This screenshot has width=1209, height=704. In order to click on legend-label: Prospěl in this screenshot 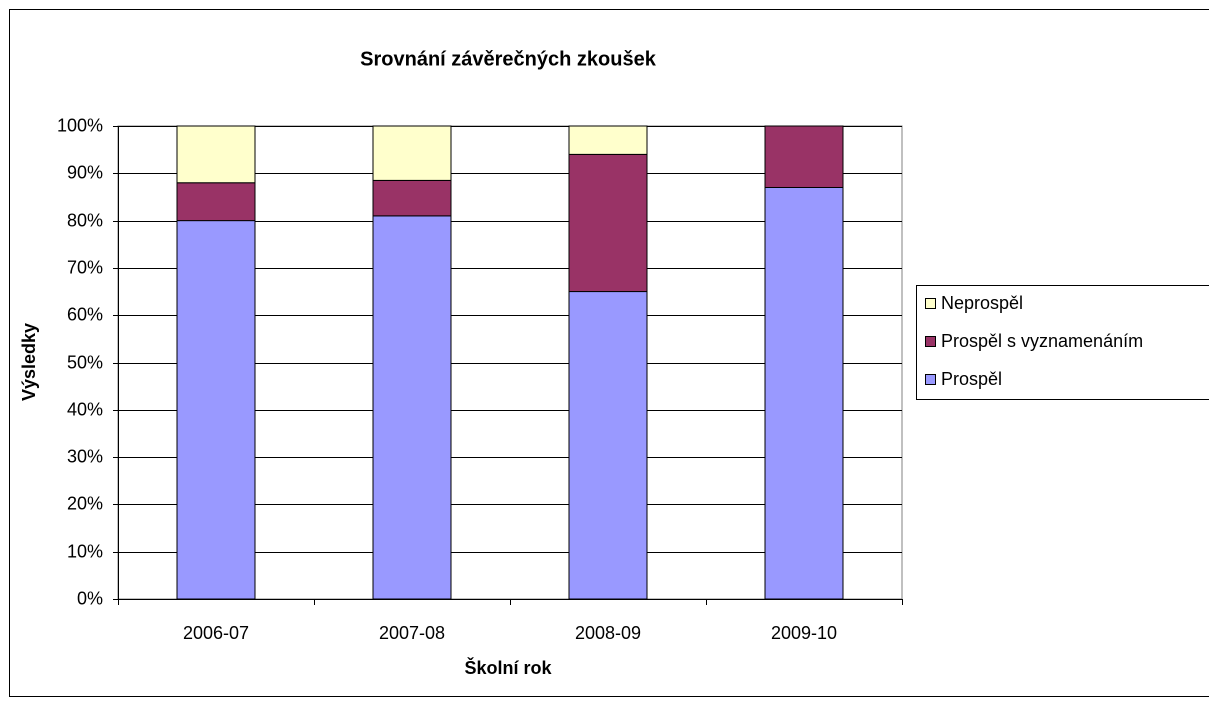, I will do `click(971, 379)`.